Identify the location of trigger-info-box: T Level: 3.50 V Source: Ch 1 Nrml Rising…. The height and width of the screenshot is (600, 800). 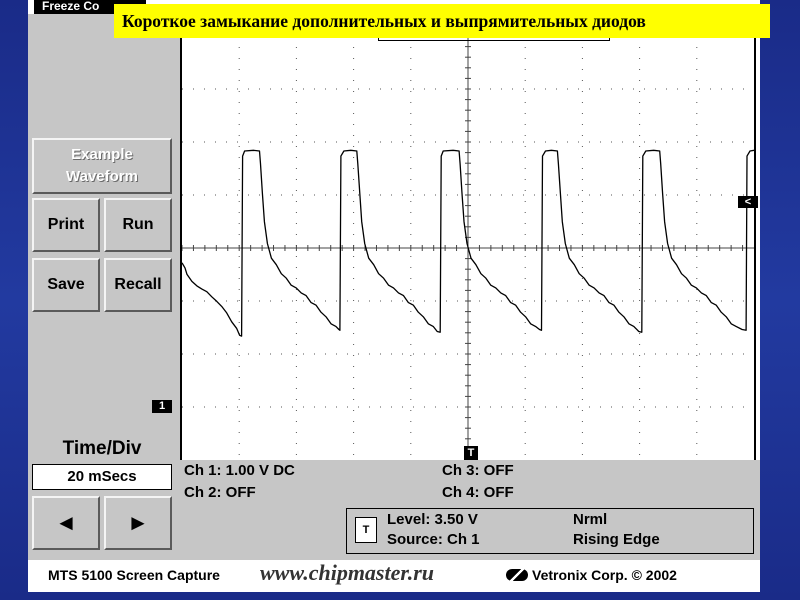
(550, 531).